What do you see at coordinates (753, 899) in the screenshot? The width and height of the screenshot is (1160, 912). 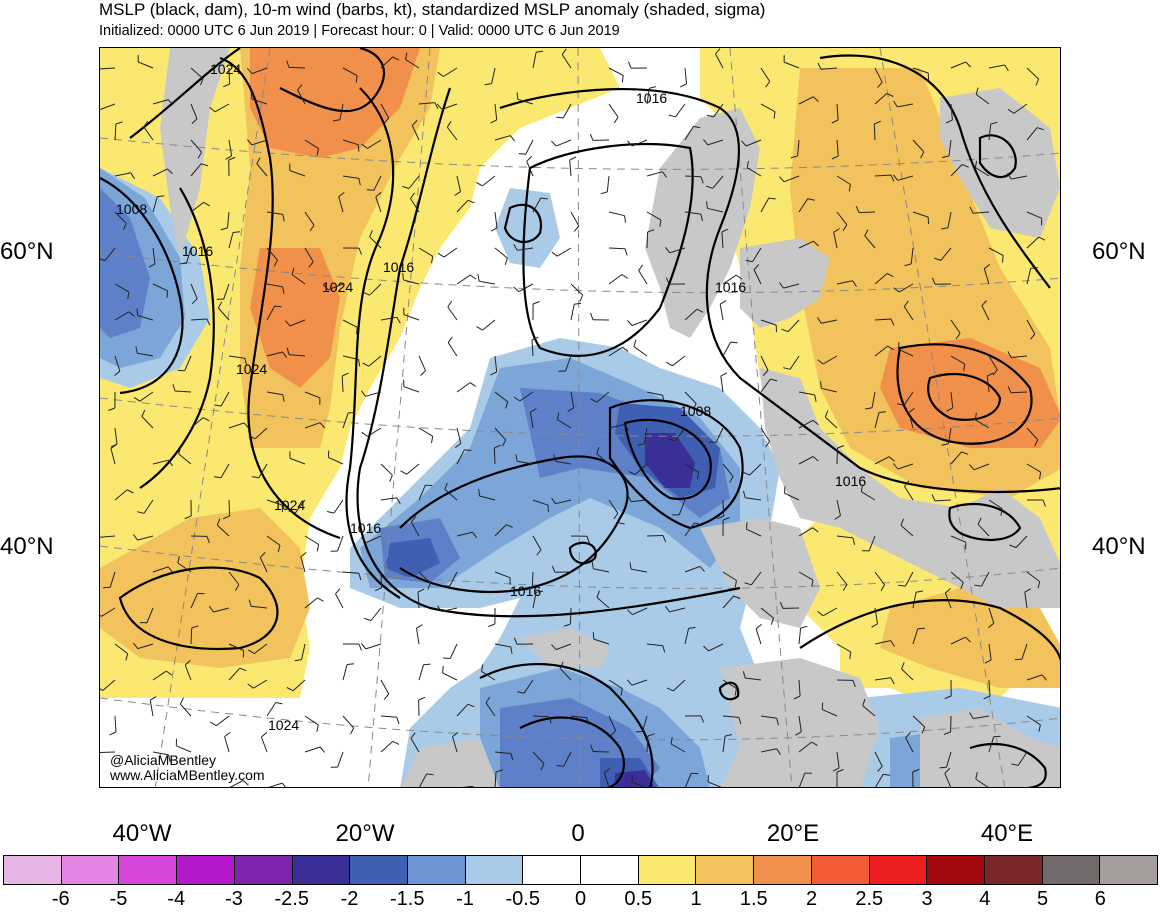 I see `colorbar-tick-label: 1.5` at bounding box center [753, 899].